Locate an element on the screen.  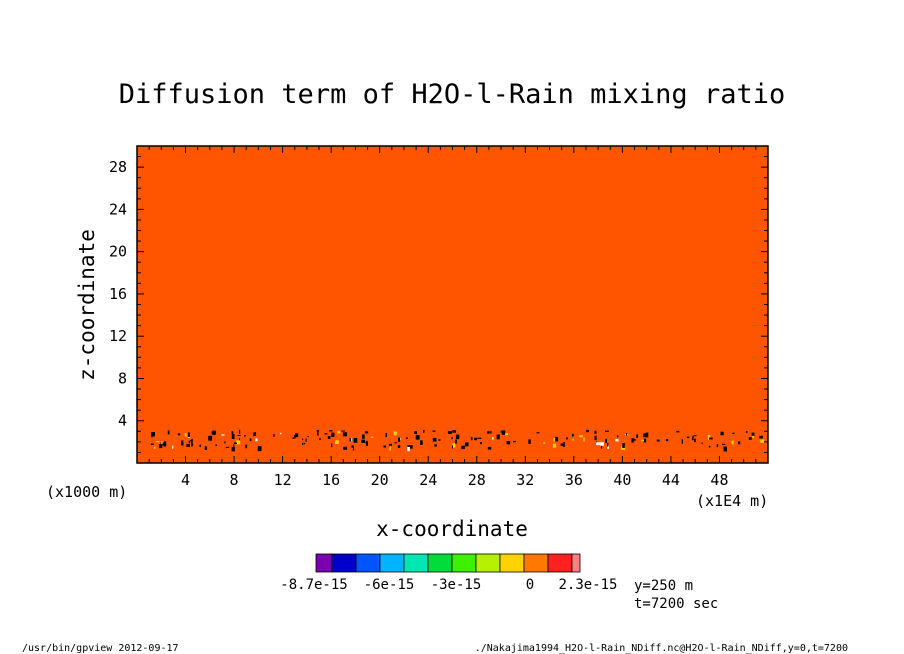
colorbar-label: 2.3e-15 is located at coordinates (587, 585).